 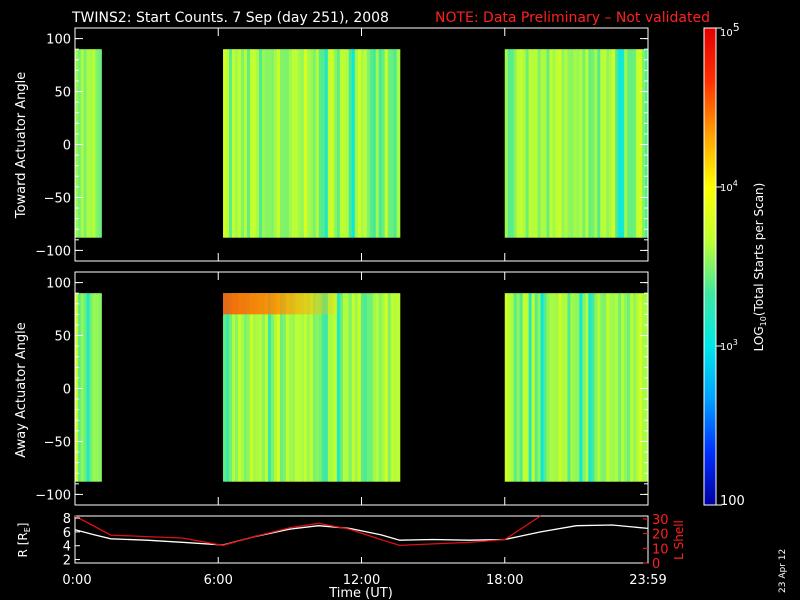 I want to click on orbit-panel-frame, so click(x=361, y=539).